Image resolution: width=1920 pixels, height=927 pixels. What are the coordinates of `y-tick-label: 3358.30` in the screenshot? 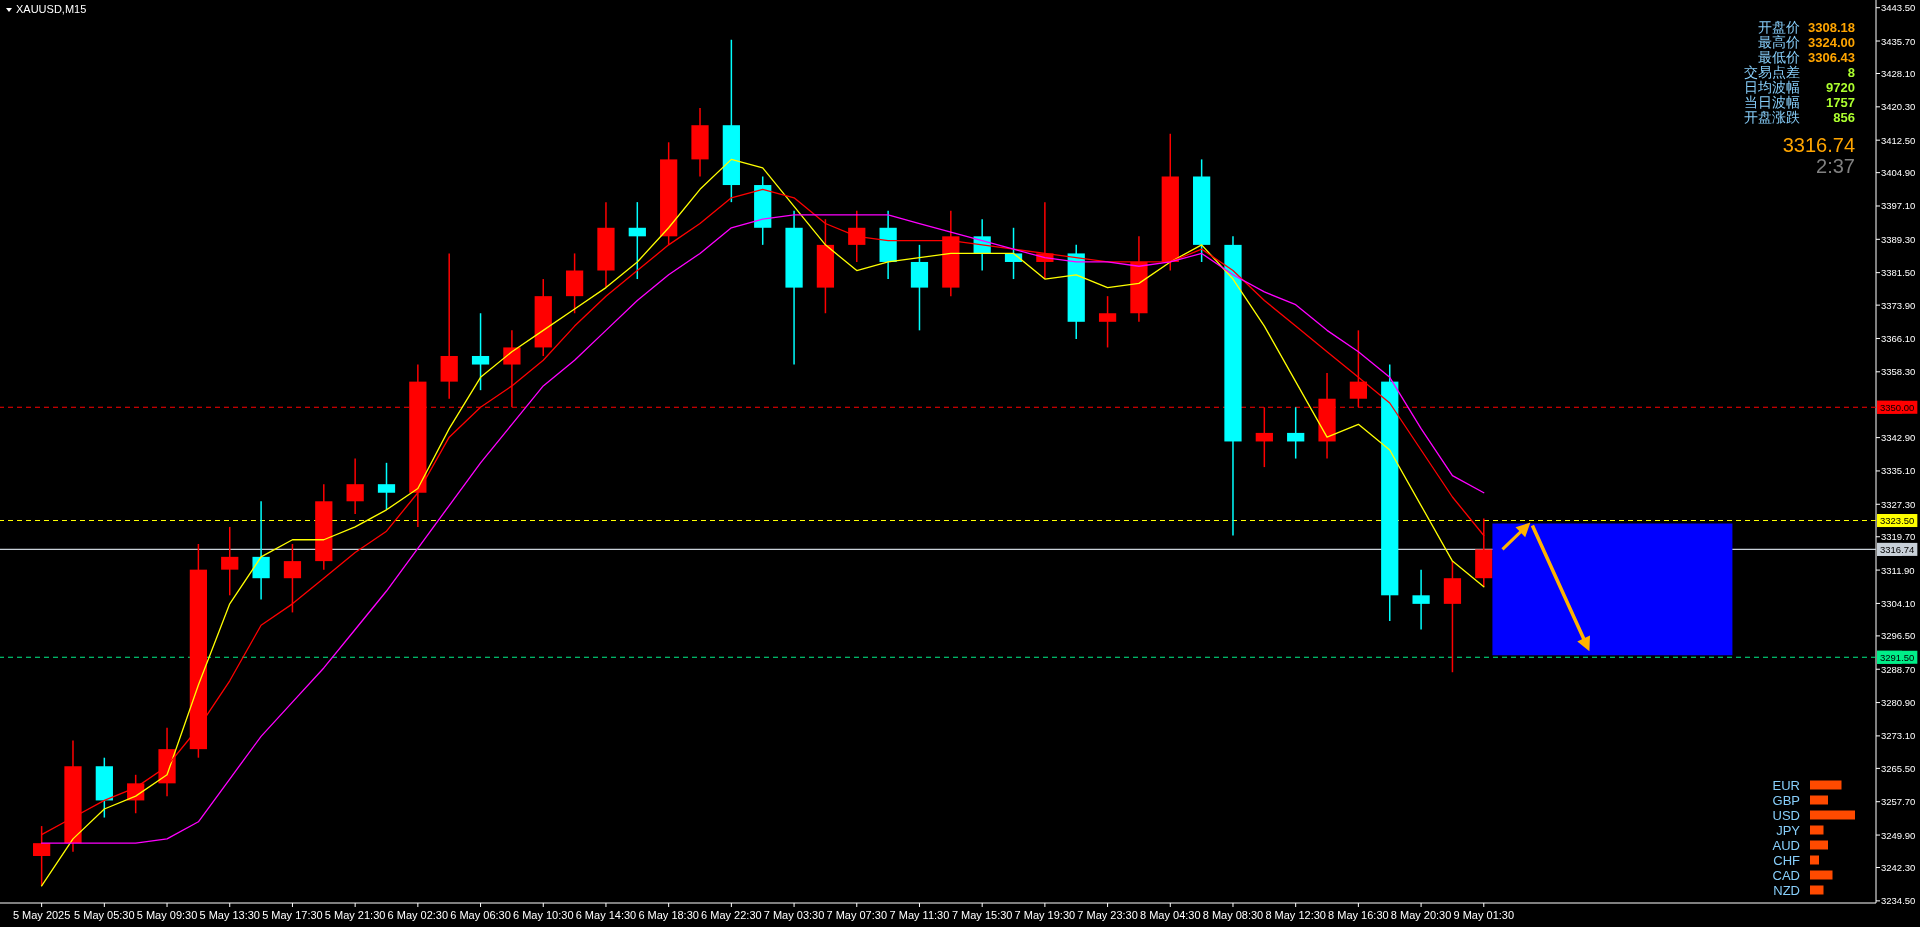 It's located at (1898, 372).